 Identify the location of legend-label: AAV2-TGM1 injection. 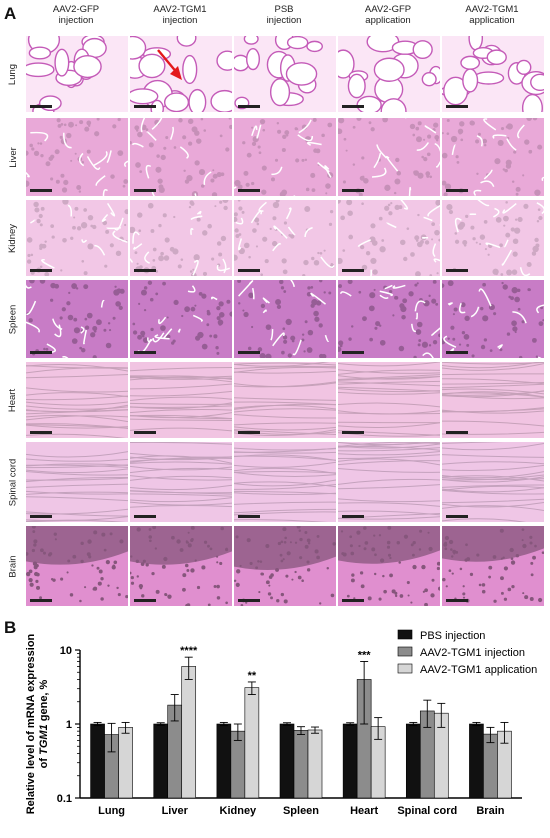
(472, 653).